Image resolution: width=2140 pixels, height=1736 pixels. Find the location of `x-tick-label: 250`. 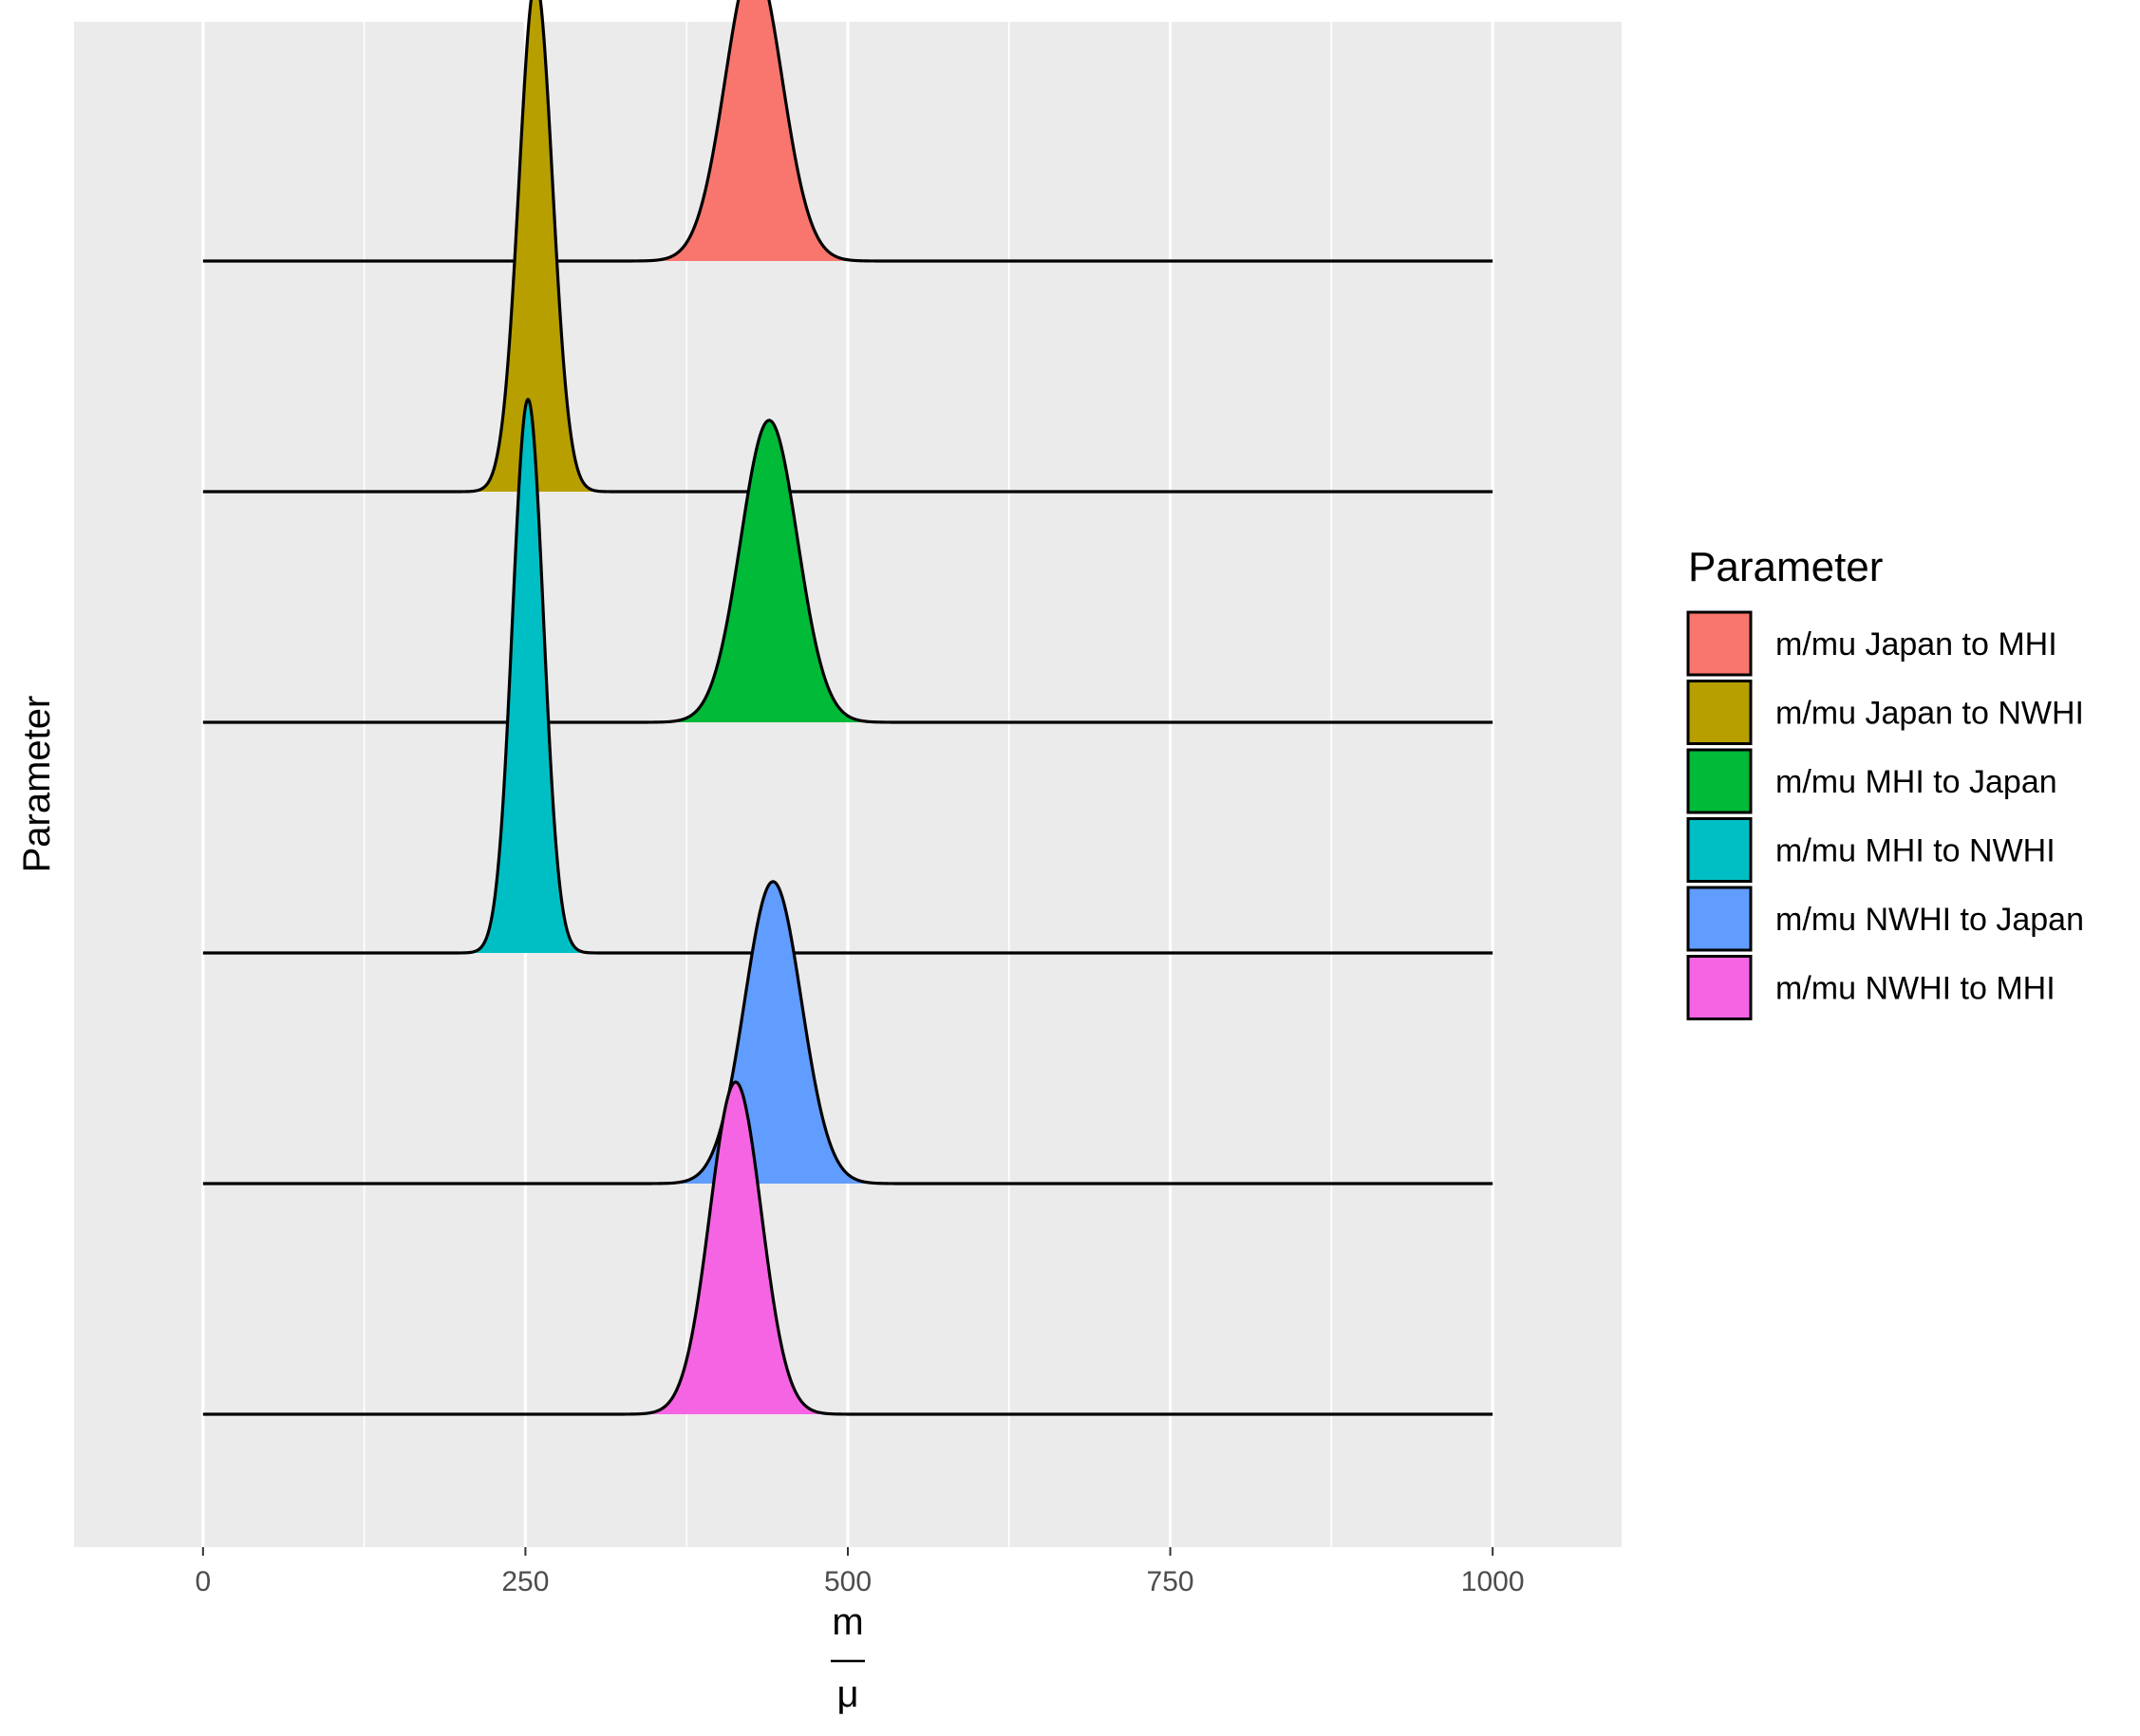

x-tick-label: 250 is located at coordinates (525, 1582).